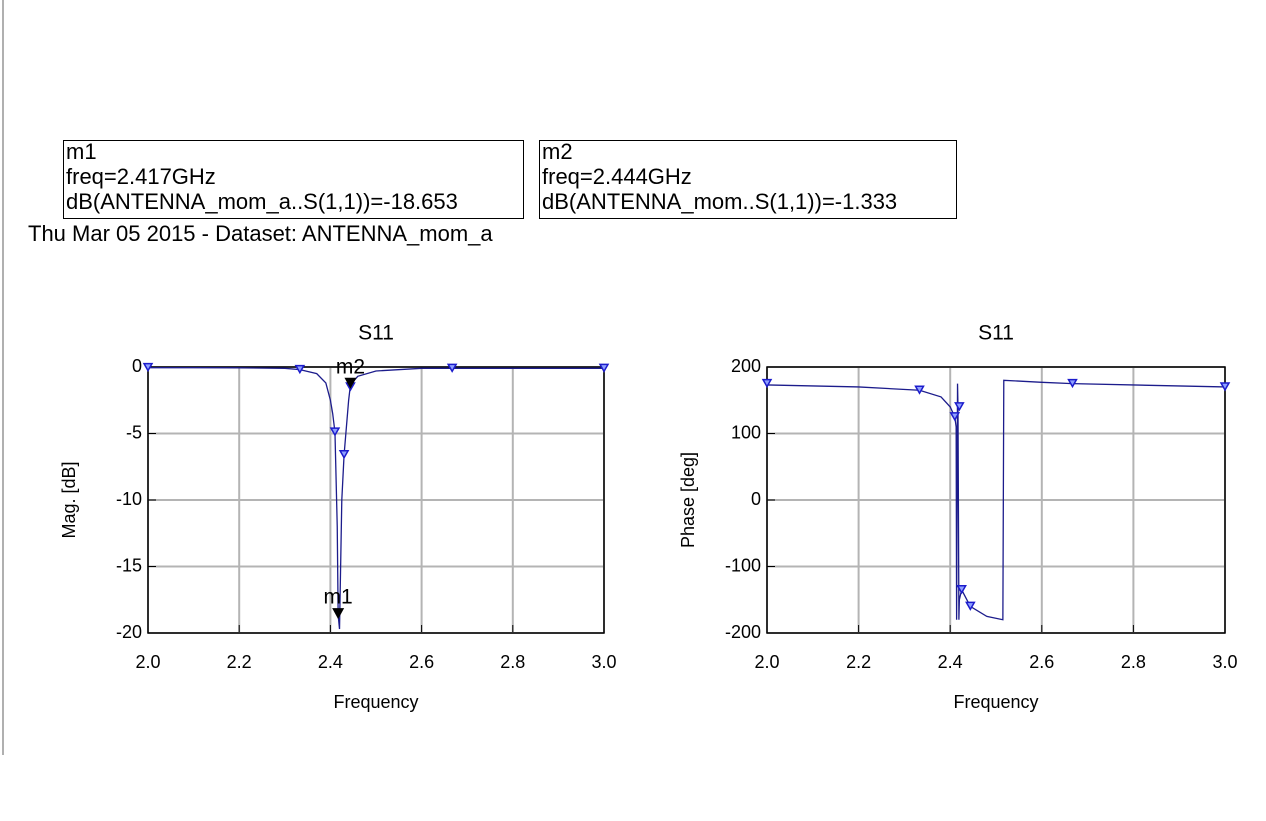 Image resolution: width=1266 pixels, height=821 pixels. I want to click on y-tick-label: -100, so click(743, 565).